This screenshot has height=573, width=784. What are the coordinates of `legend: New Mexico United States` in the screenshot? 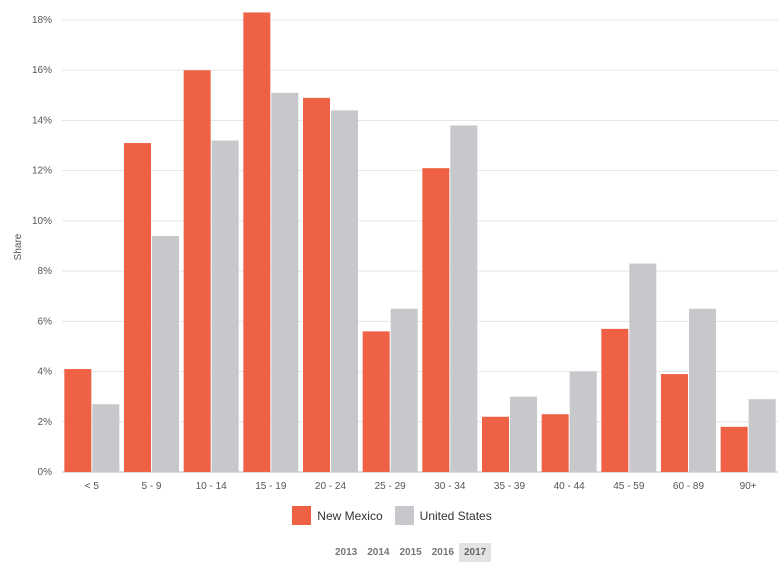 It's located at (392, 515).